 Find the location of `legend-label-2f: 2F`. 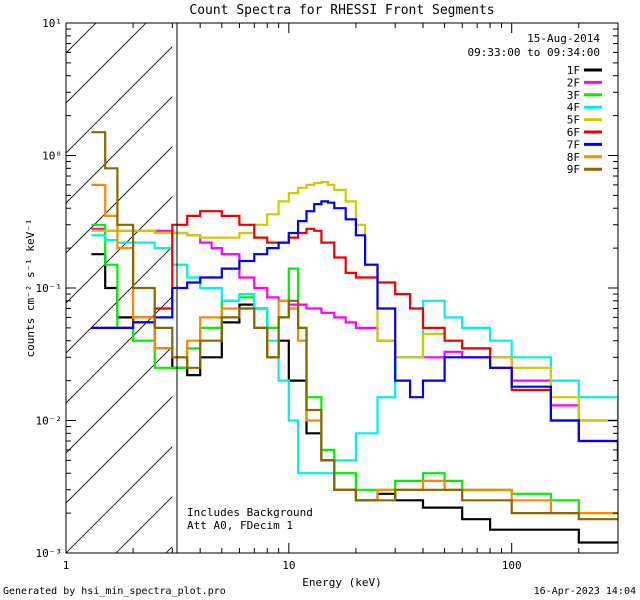

legend-label-2f: 2F is located at coordinates (573, 82).